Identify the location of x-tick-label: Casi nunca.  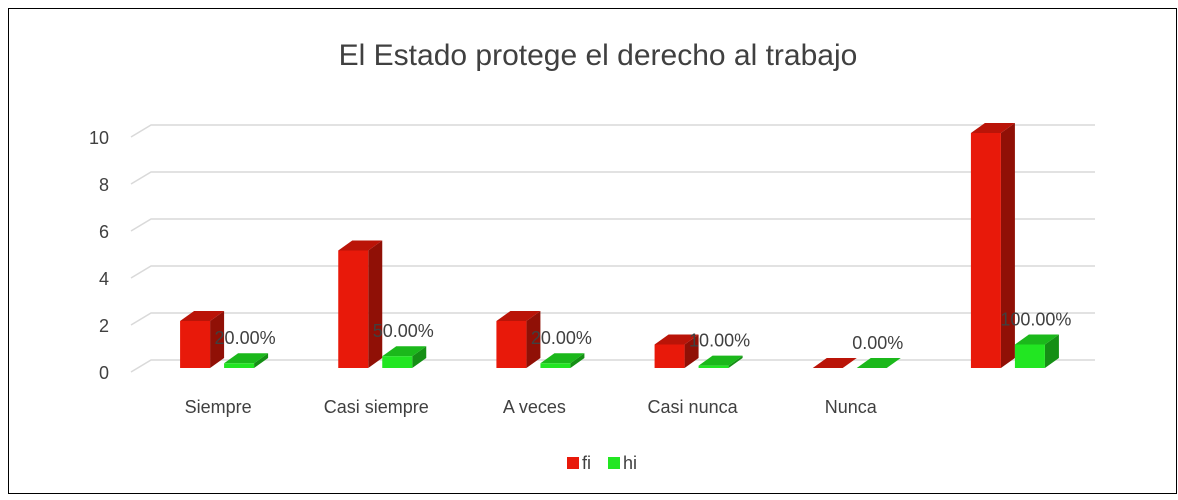
(693, 407).